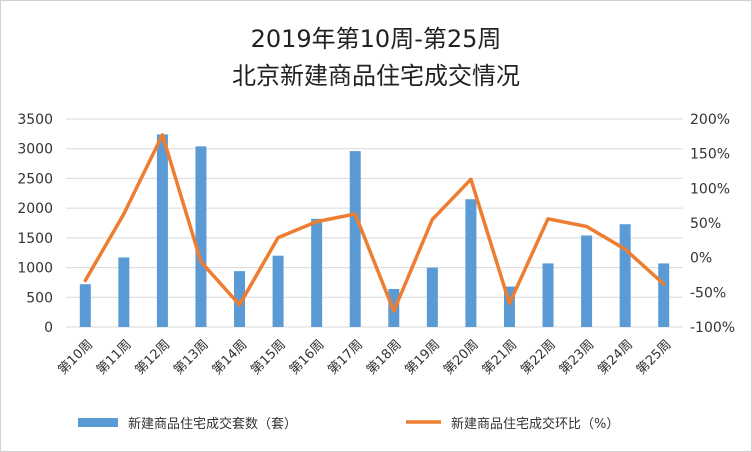  I want to click on x-tick-label: 第14周, so click(230, 357).